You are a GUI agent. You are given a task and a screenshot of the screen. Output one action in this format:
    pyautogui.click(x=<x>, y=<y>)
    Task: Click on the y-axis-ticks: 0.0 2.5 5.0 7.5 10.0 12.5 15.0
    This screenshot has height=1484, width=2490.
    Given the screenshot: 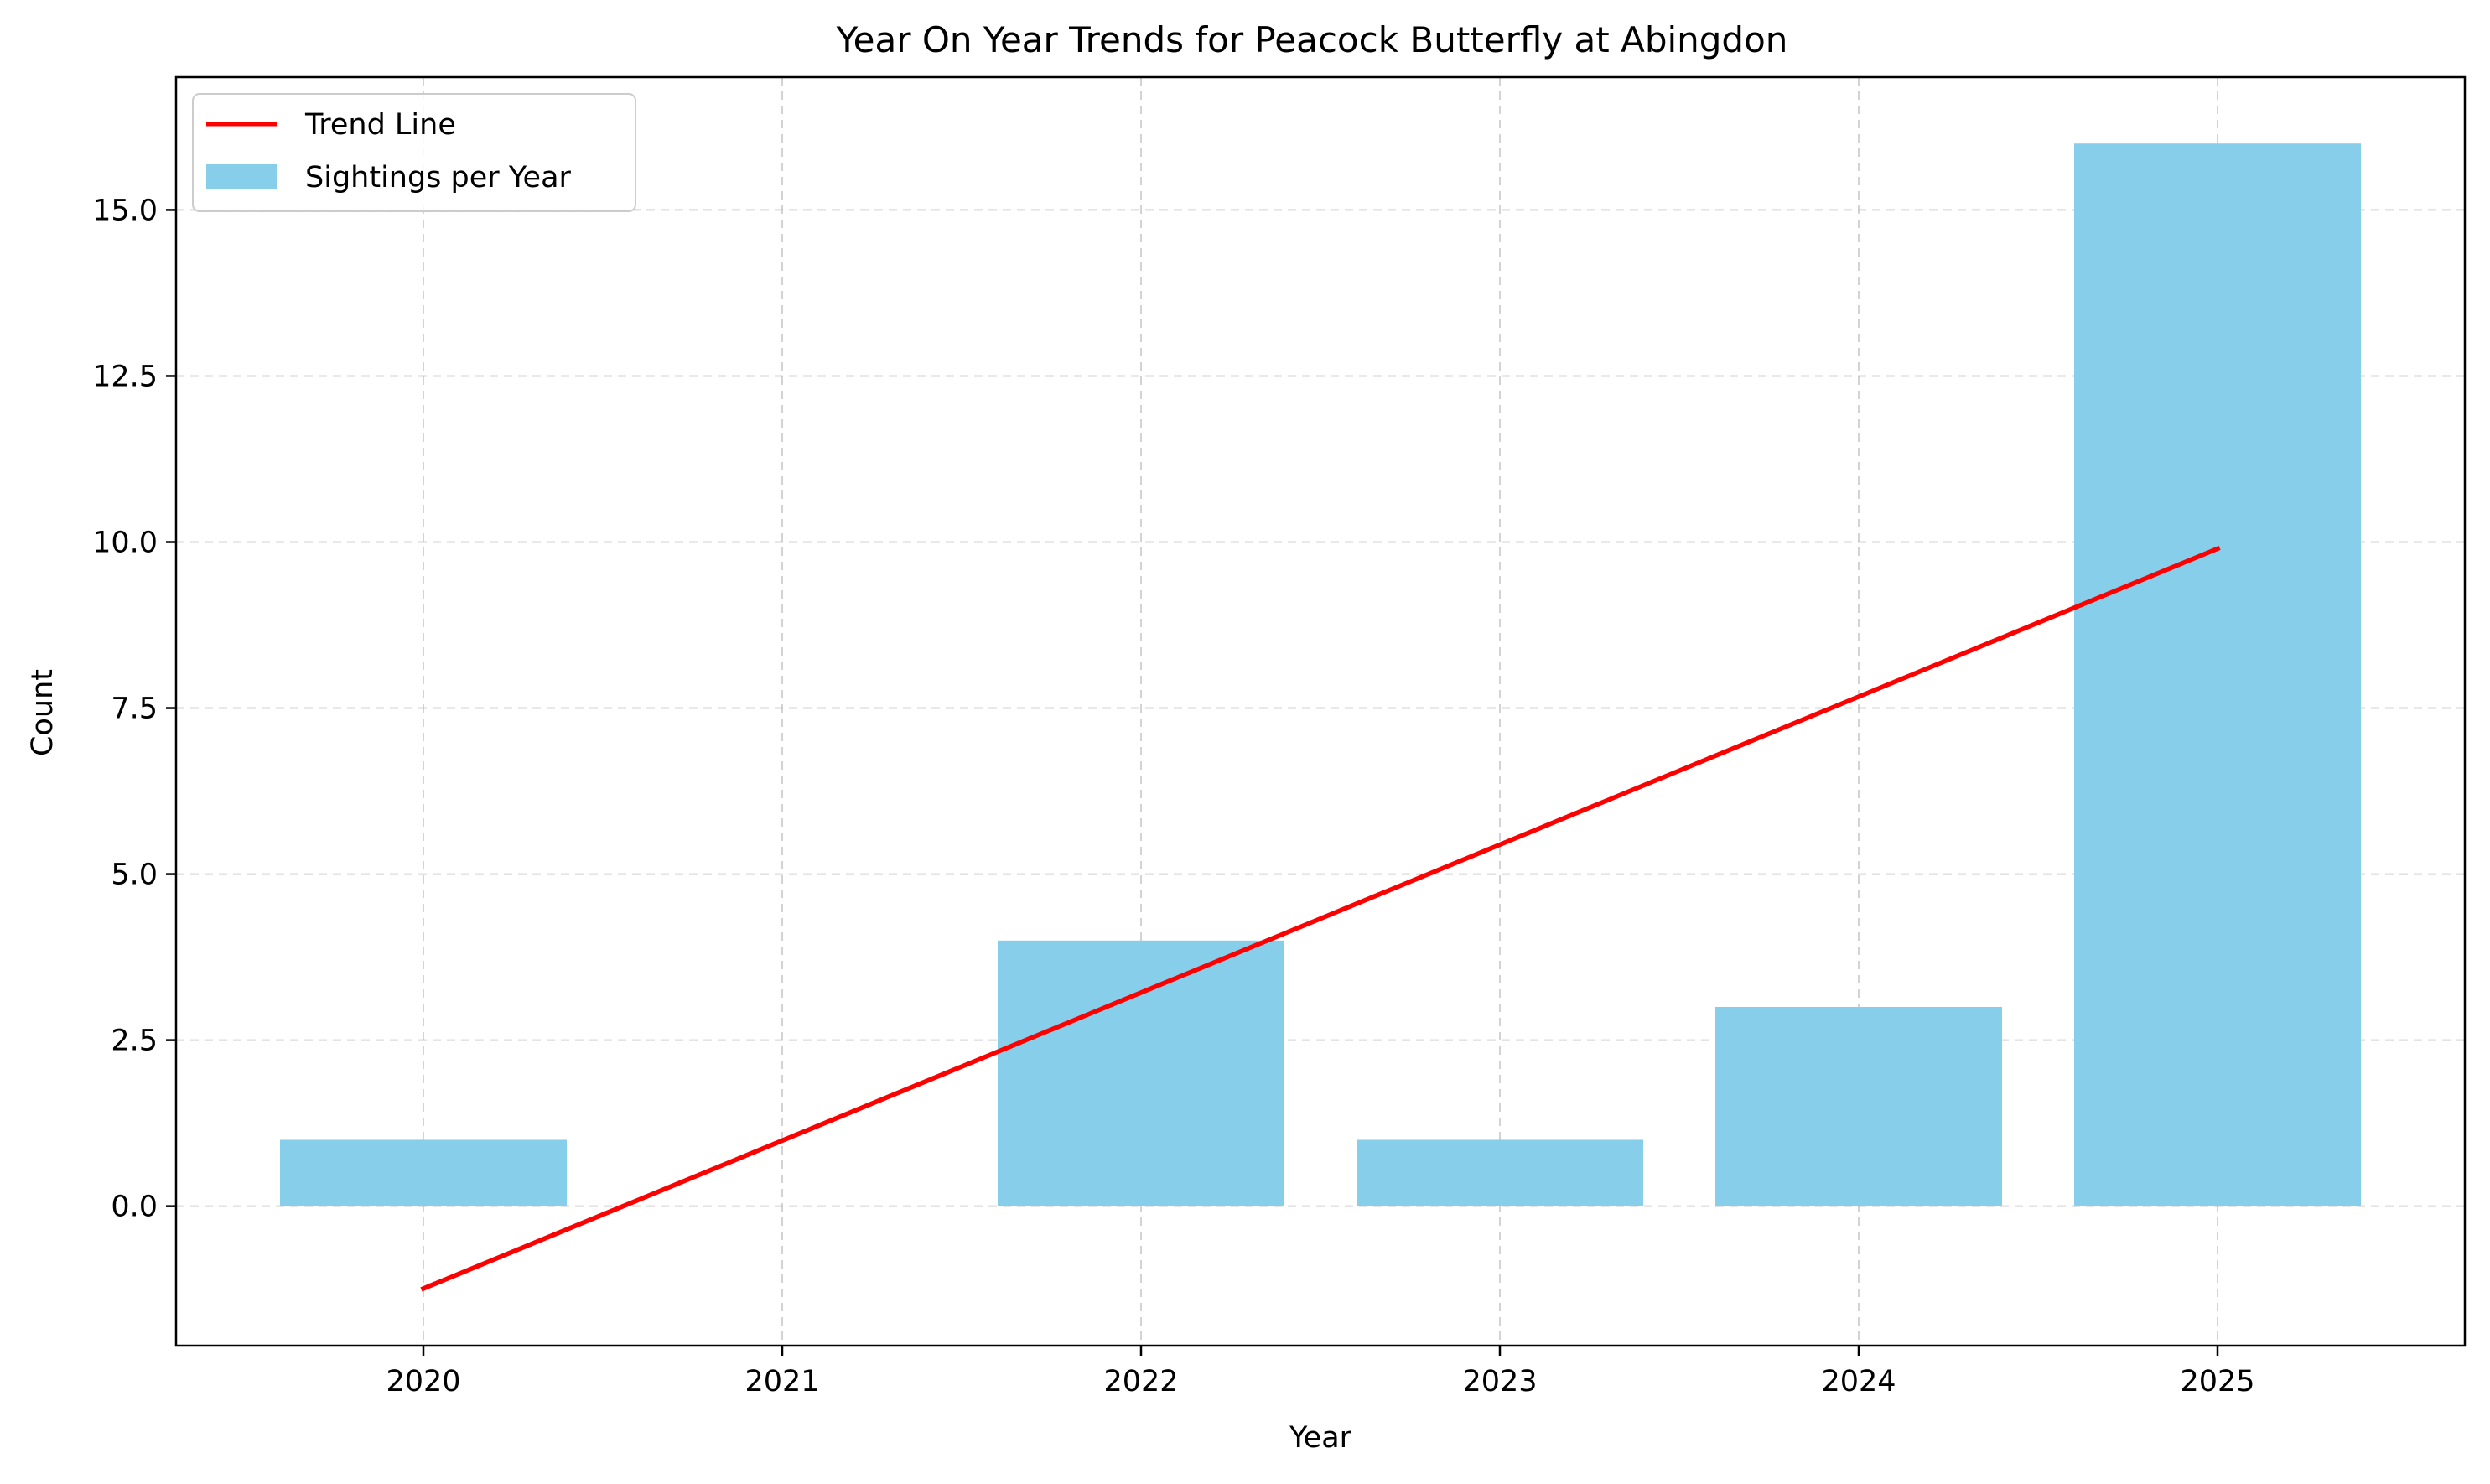 What is the action you would take?
    pyautogui.click(x=134, y=709)
    